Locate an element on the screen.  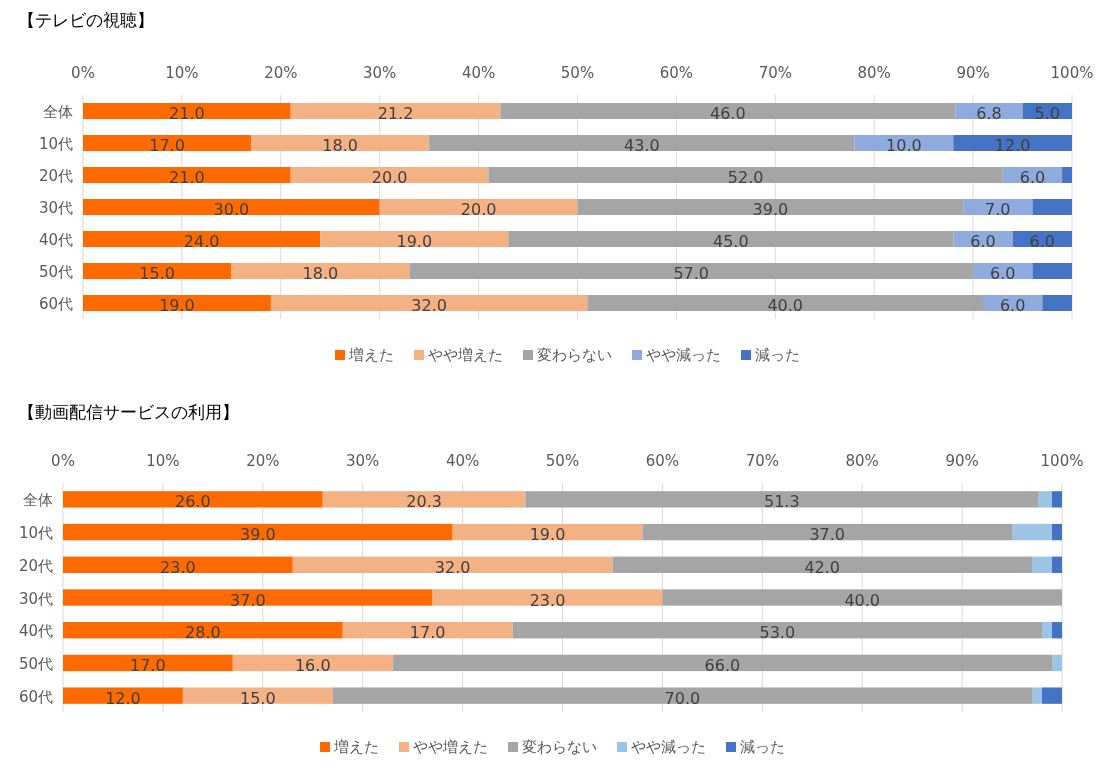
data-label: 24.0 is located at coordinates (201, 241).